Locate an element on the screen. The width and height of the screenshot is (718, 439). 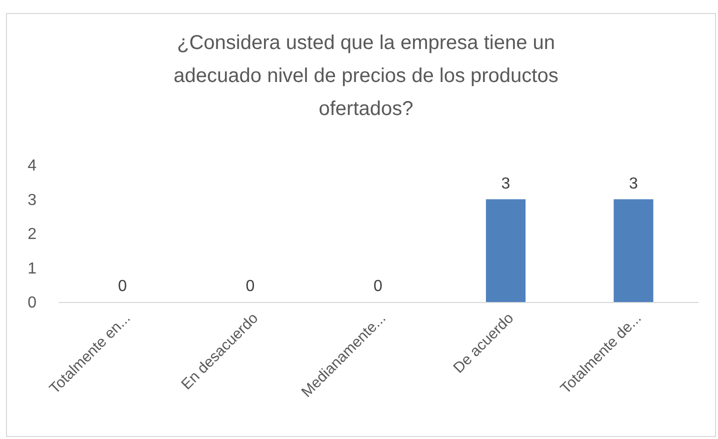
chart-title: ¿Considera usted que la empresa tiene un adecuado nivel de precios de los productos ofertados? is located at coordinates (366, 76).